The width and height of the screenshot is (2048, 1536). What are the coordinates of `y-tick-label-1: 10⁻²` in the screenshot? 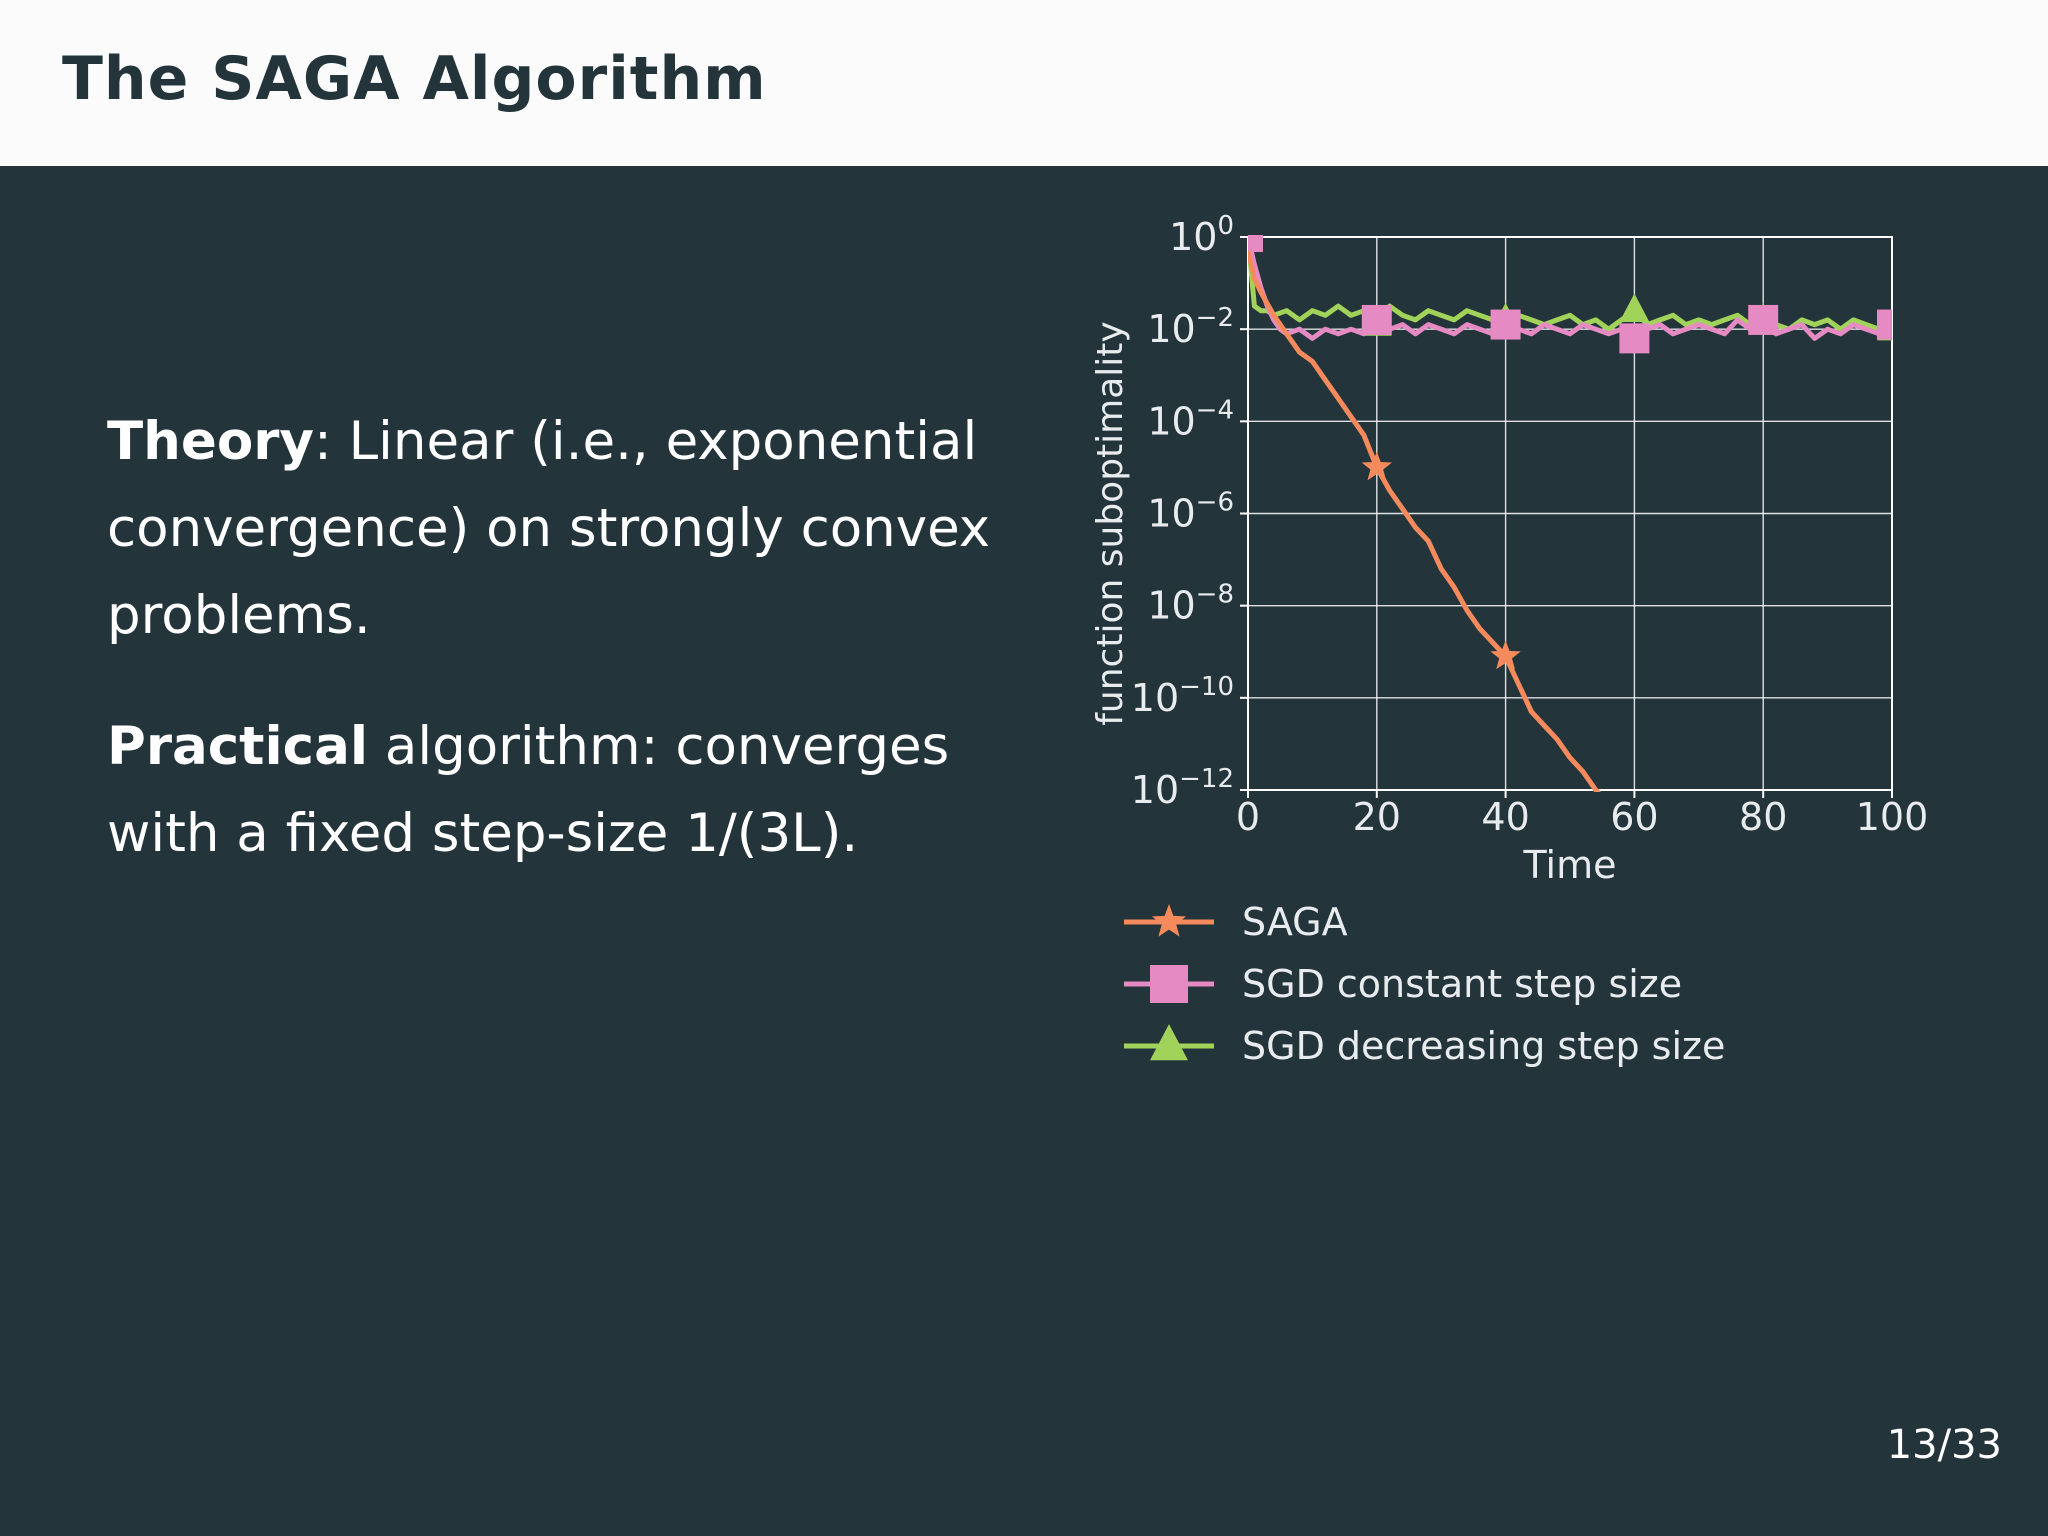 It's located at (1190, 327).